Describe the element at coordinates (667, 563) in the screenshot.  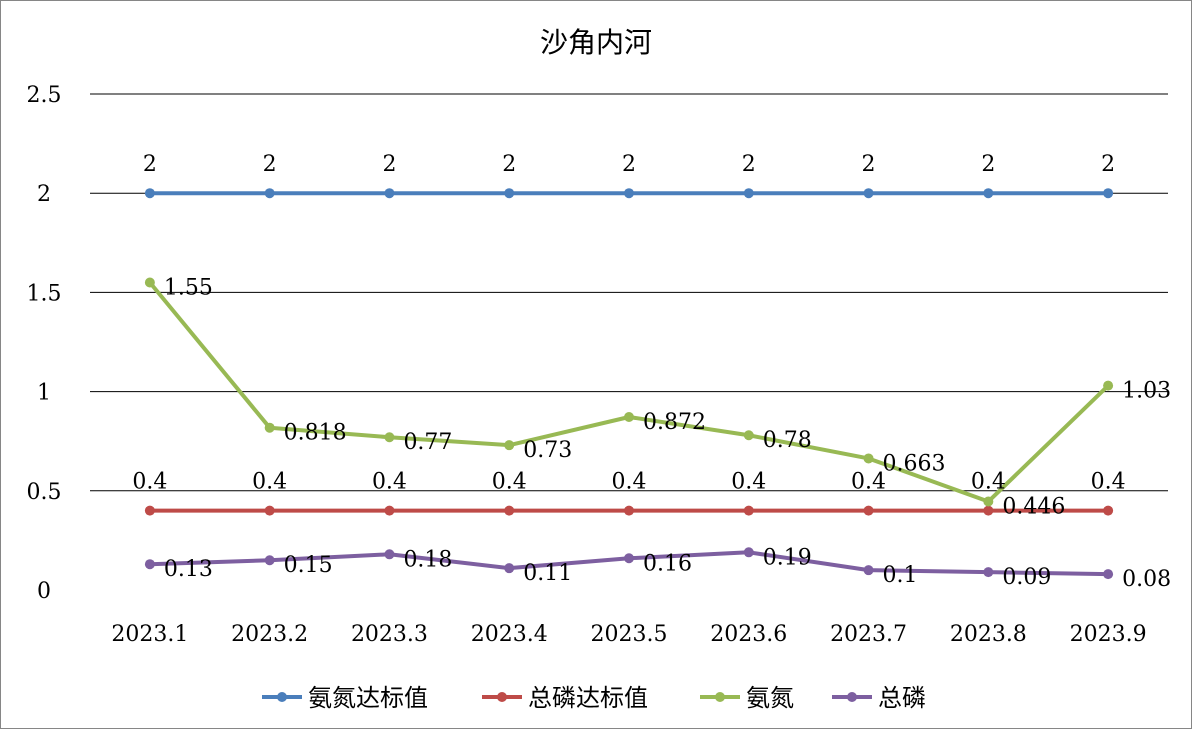
I see `data-label: 0.16` at that location.